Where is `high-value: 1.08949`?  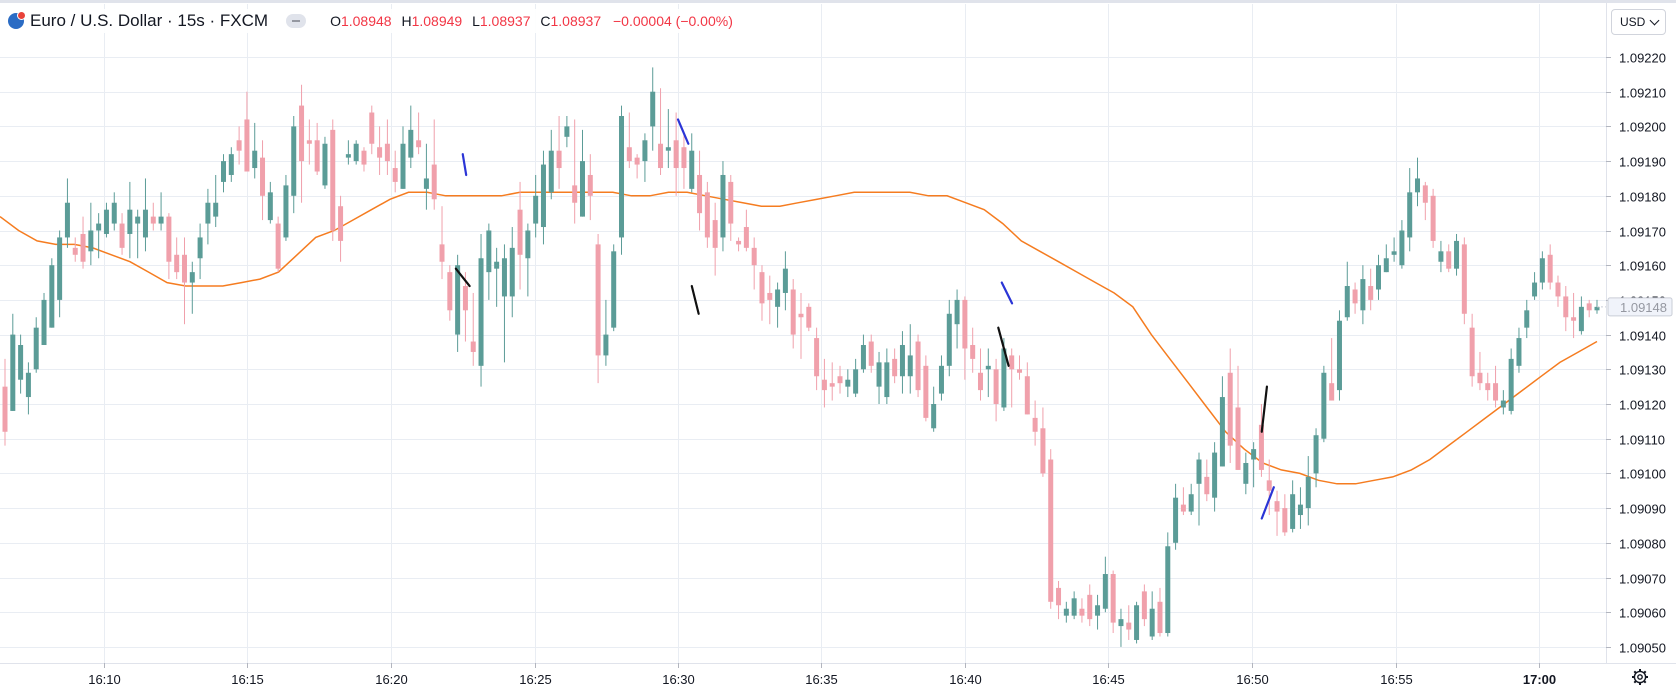 high-value: 1.08949 is located at coordinates (437, 21).